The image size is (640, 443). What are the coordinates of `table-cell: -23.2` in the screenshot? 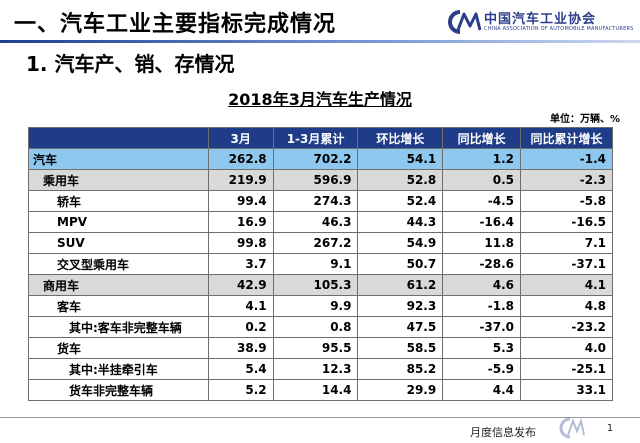 It's located at (566, 327).